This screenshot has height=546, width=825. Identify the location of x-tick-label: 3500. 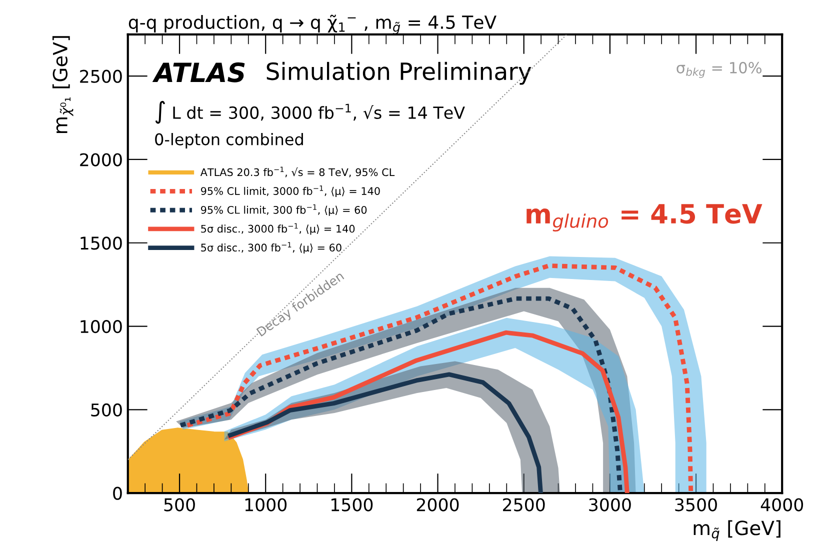
(696, 505).